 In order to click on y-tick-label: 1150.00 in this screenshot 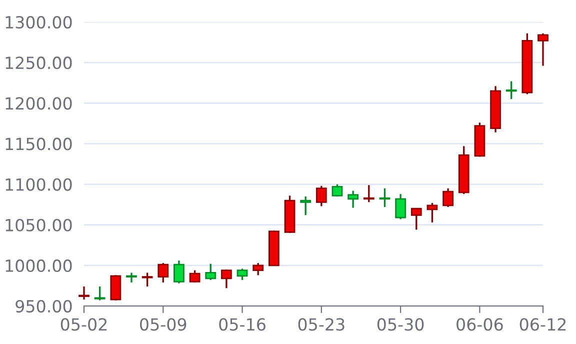, I will do `click(39, 144)`.